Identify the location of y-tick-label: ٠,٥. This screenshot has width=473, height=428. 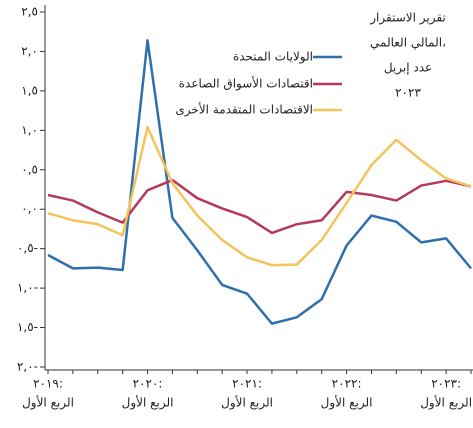
(29, 169).